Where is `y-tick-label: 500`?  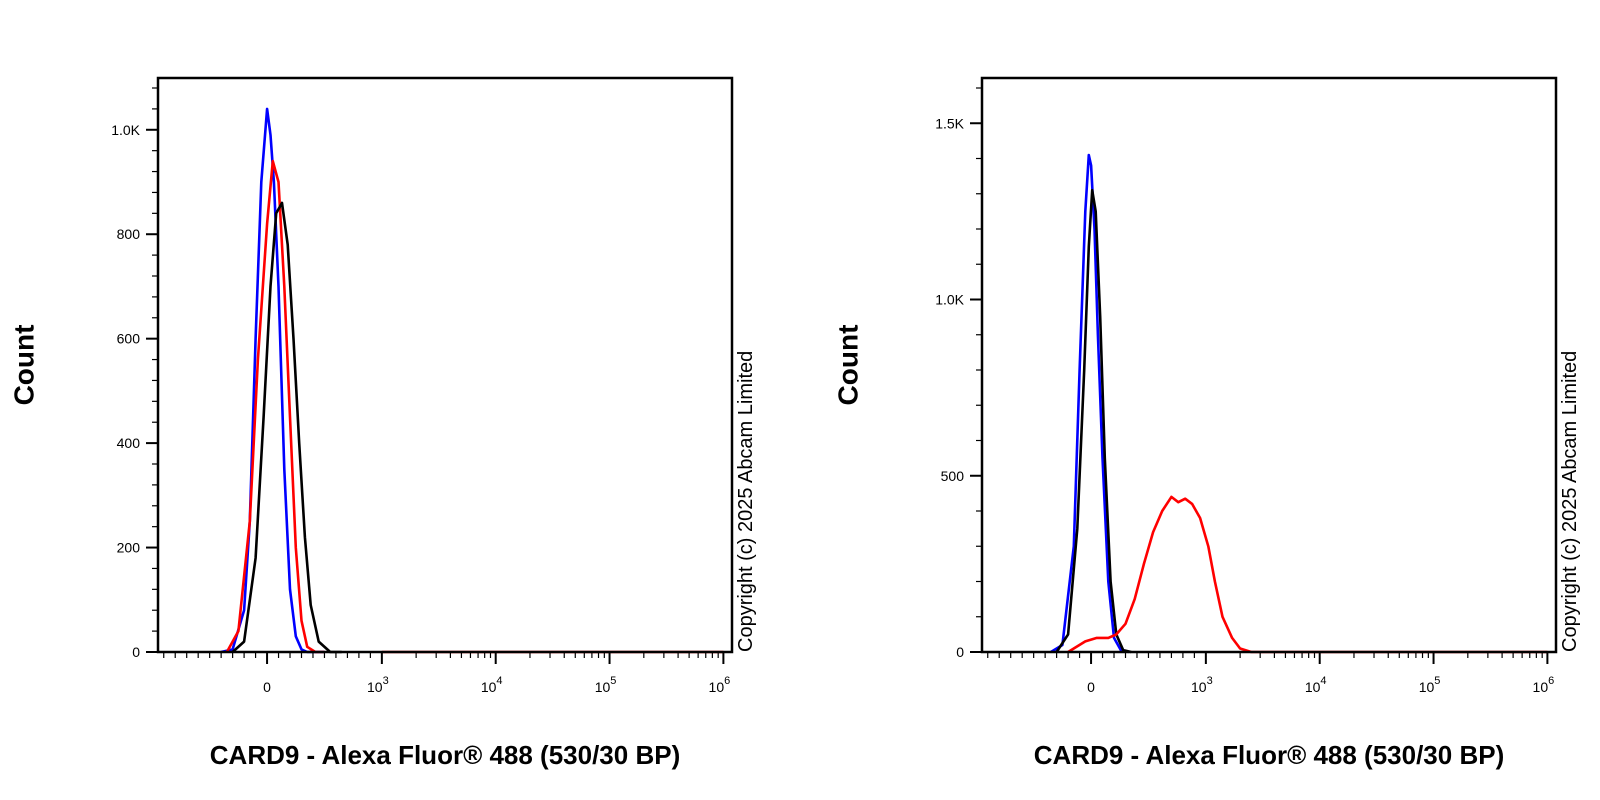 y-tick-label: 500 is located at coordinates (953, 476).